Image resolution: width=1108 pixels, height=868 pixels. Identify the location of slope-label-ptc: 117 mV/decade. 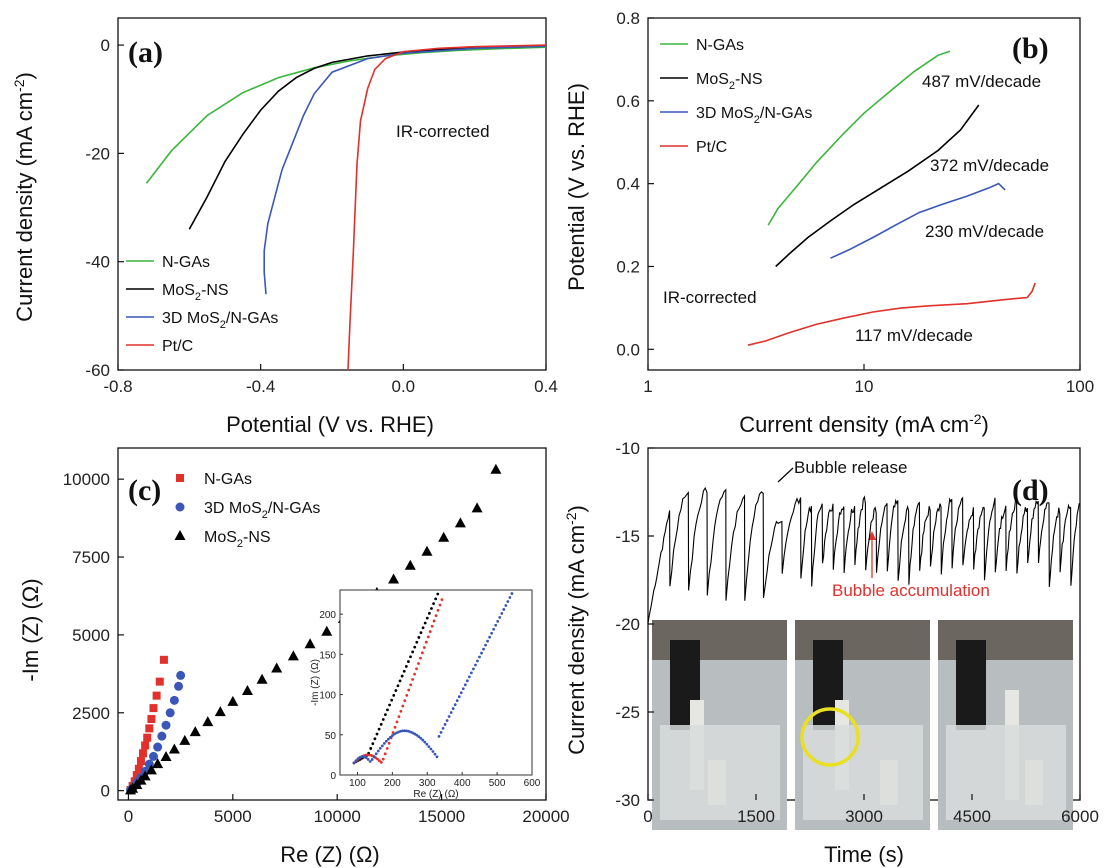
(914, 335).